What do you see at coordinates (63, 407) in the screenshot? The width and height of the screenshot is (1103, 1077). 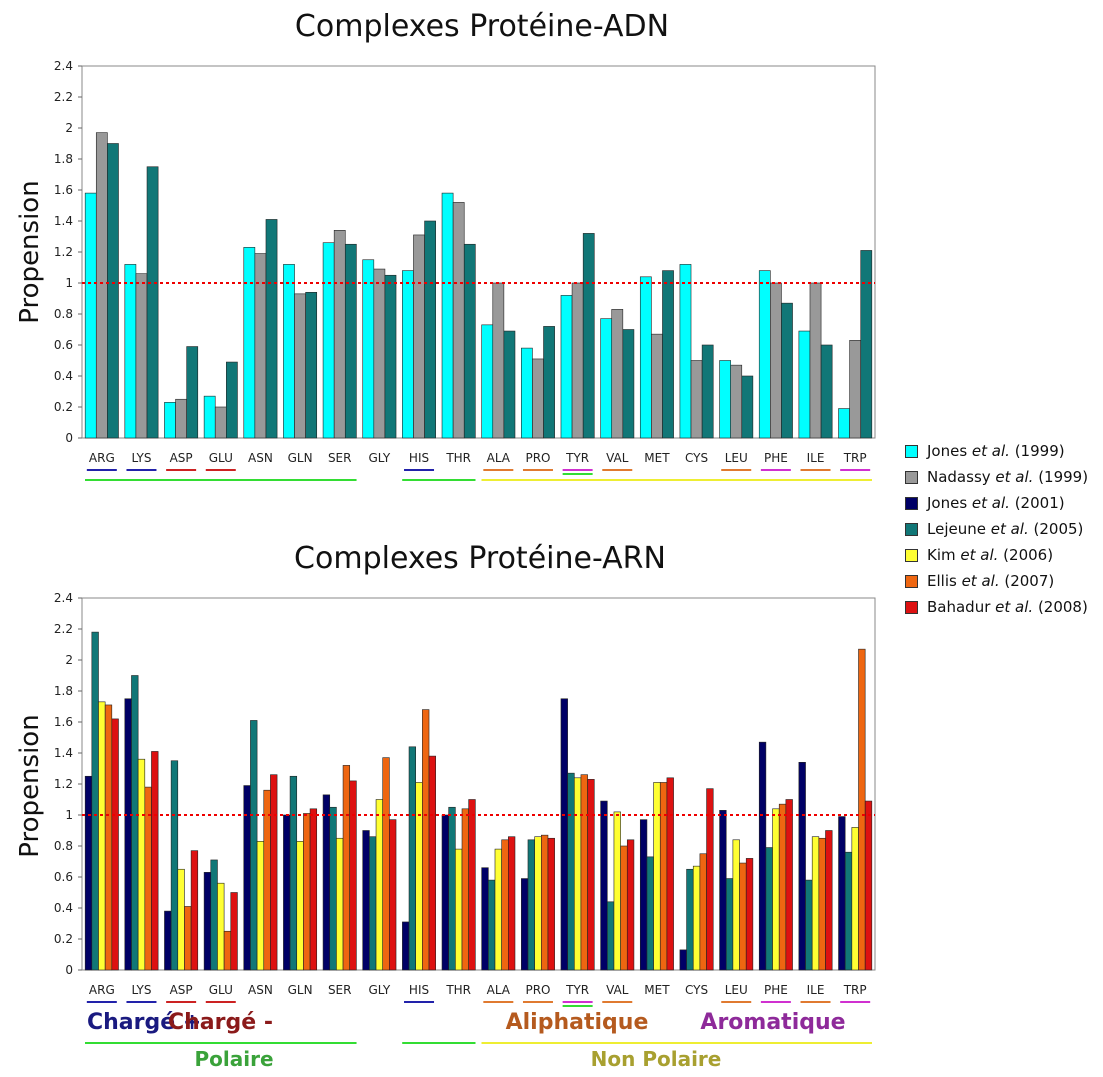 I see `y-tick-label: 0.2` at bounding box center [63, 407].